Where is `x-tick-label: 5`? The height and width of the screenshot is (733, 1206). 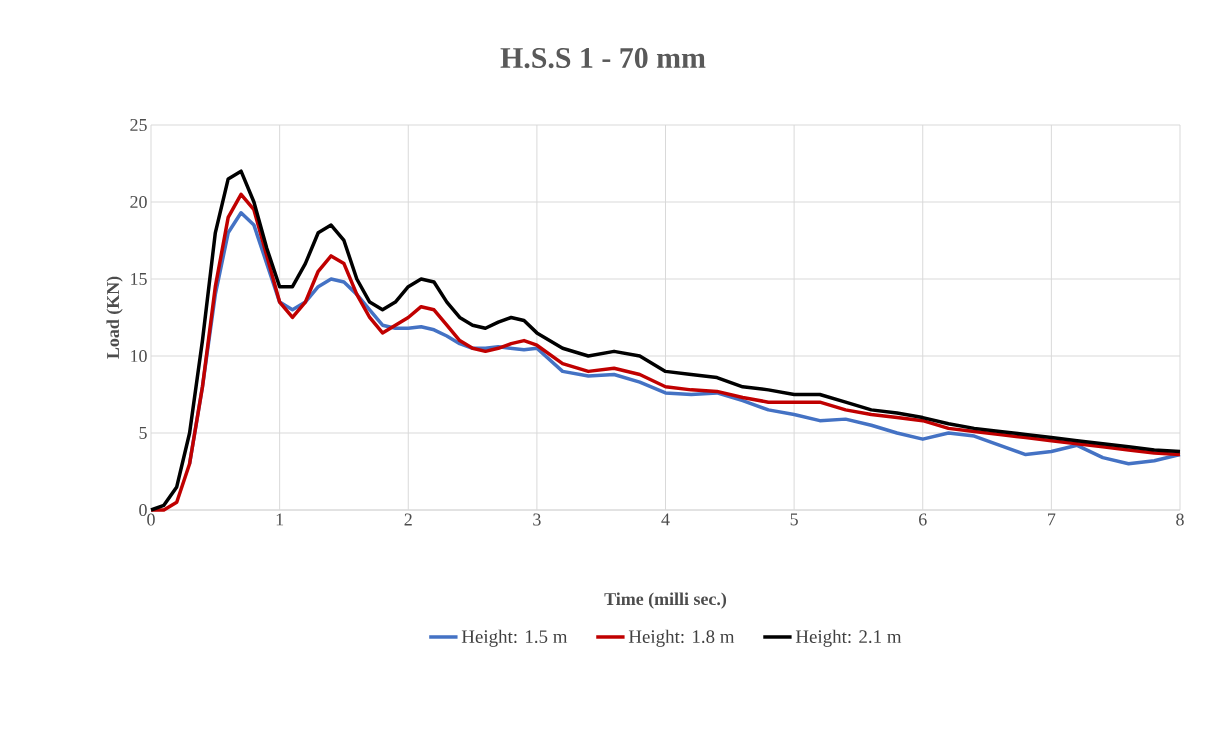
x-tick-label: 5 is located at coordinates (794, 519).